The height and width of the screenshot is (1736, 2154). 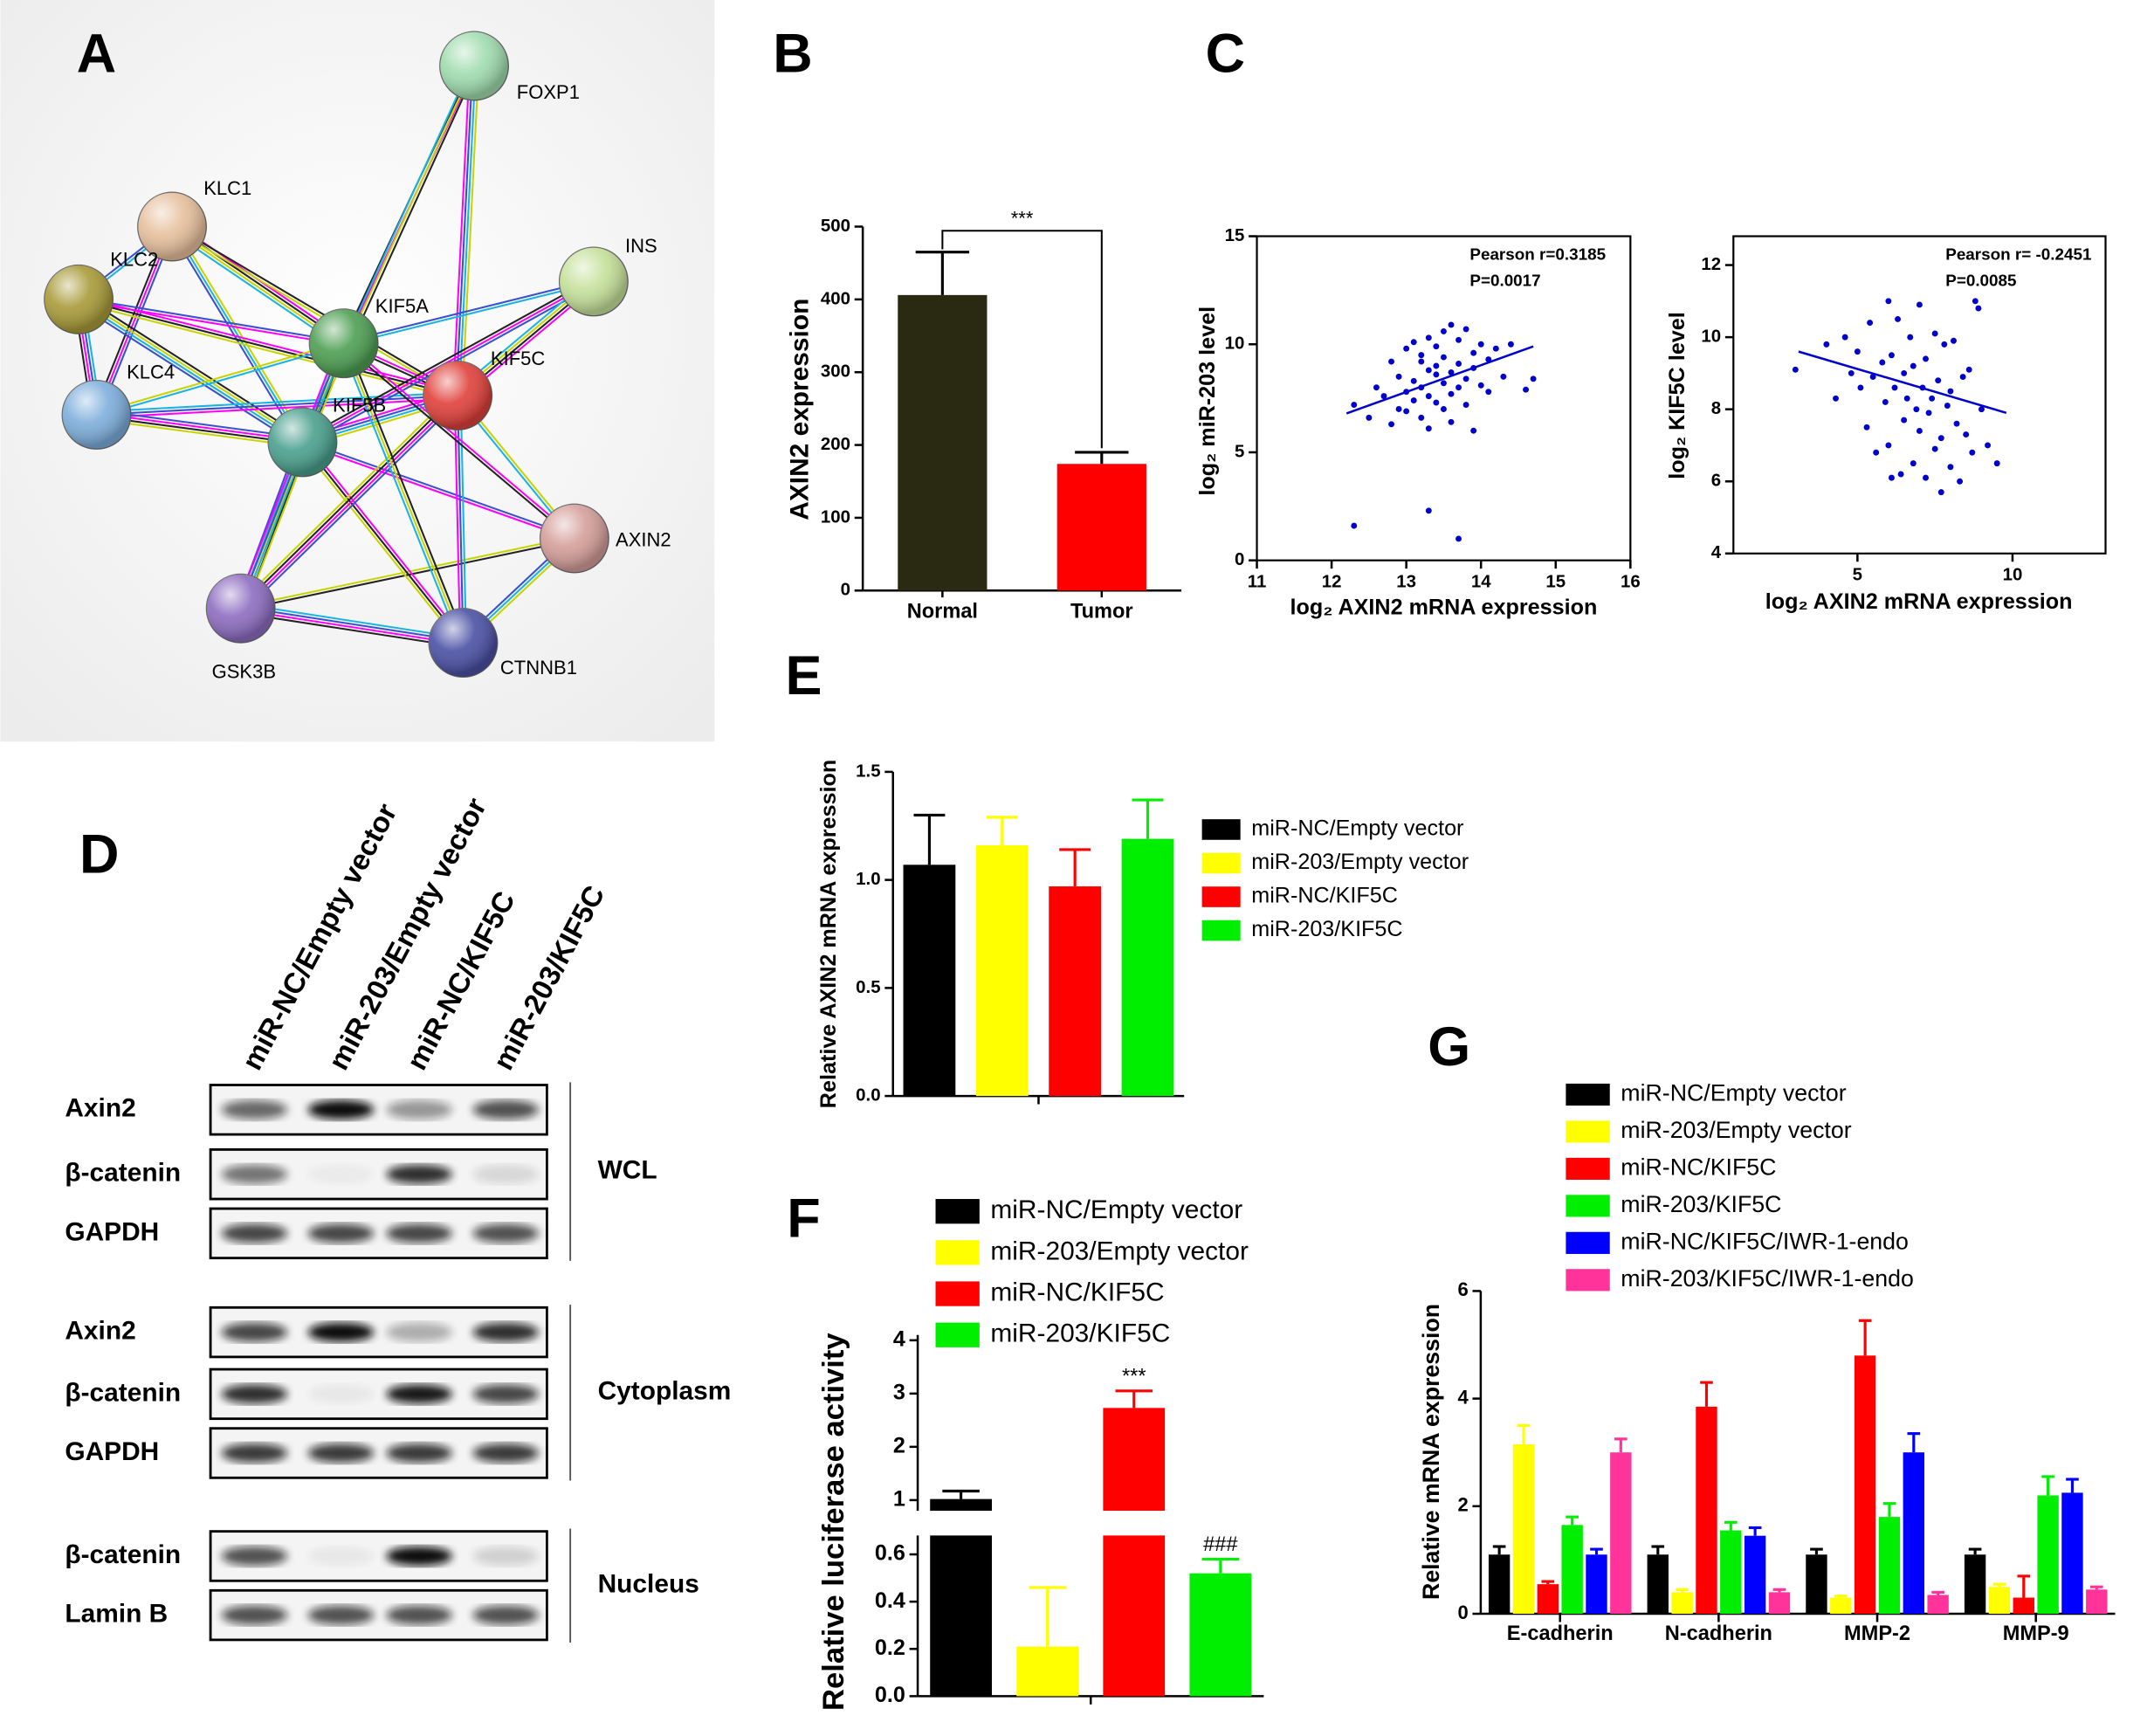 I want to click on y-tick-label: 0, so click(x=1240, y=559).